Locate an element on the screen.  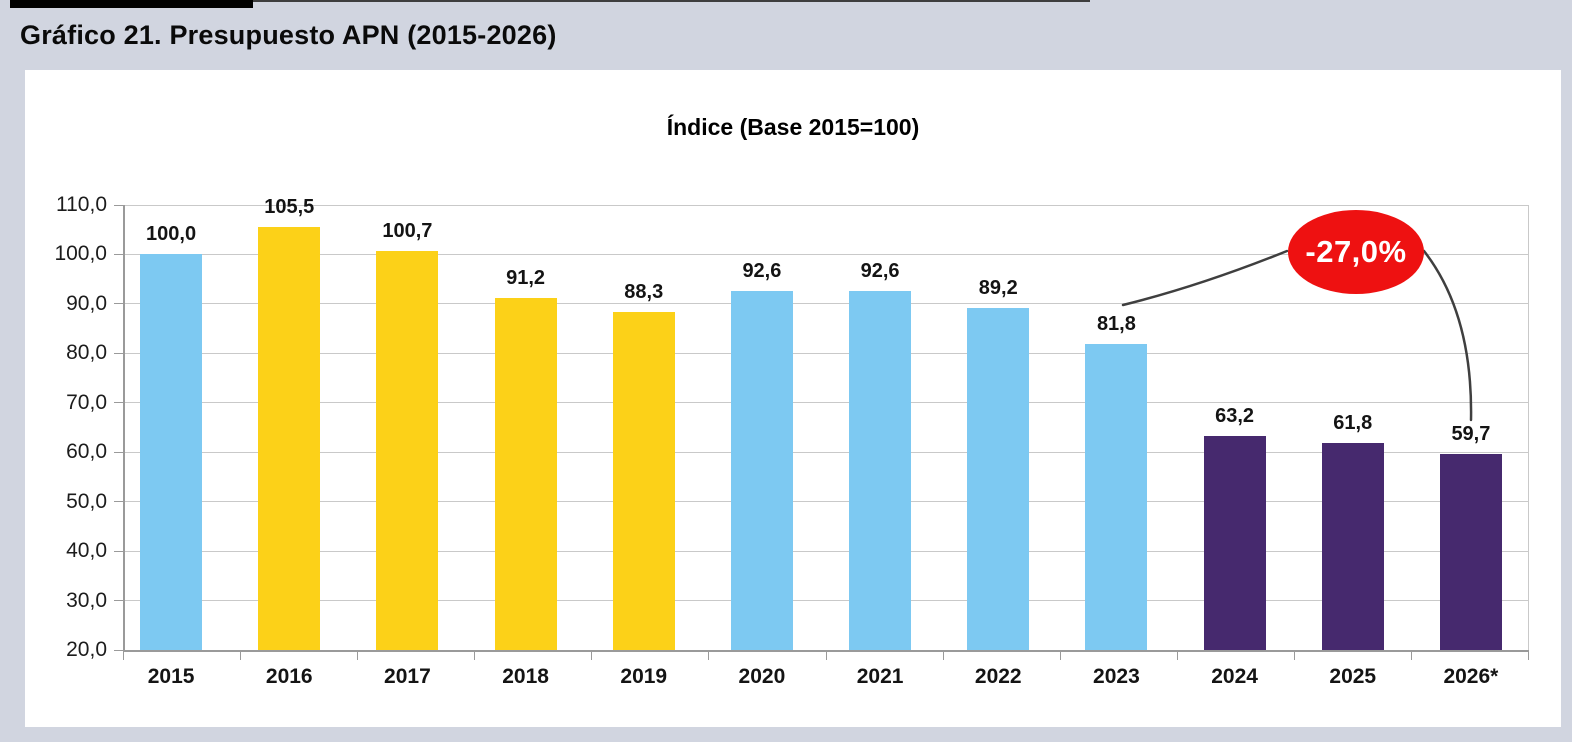
bar-value-label-2024: 63,2 is located at coordinates (1235, 416).